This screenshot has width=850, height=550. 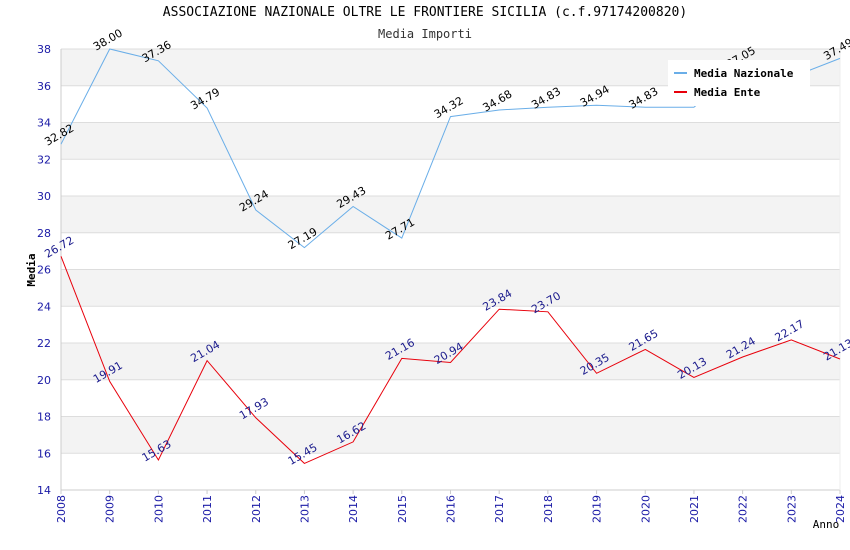 I want to click on legend-entry: Media Nazionale, so click(x=744, y=73).